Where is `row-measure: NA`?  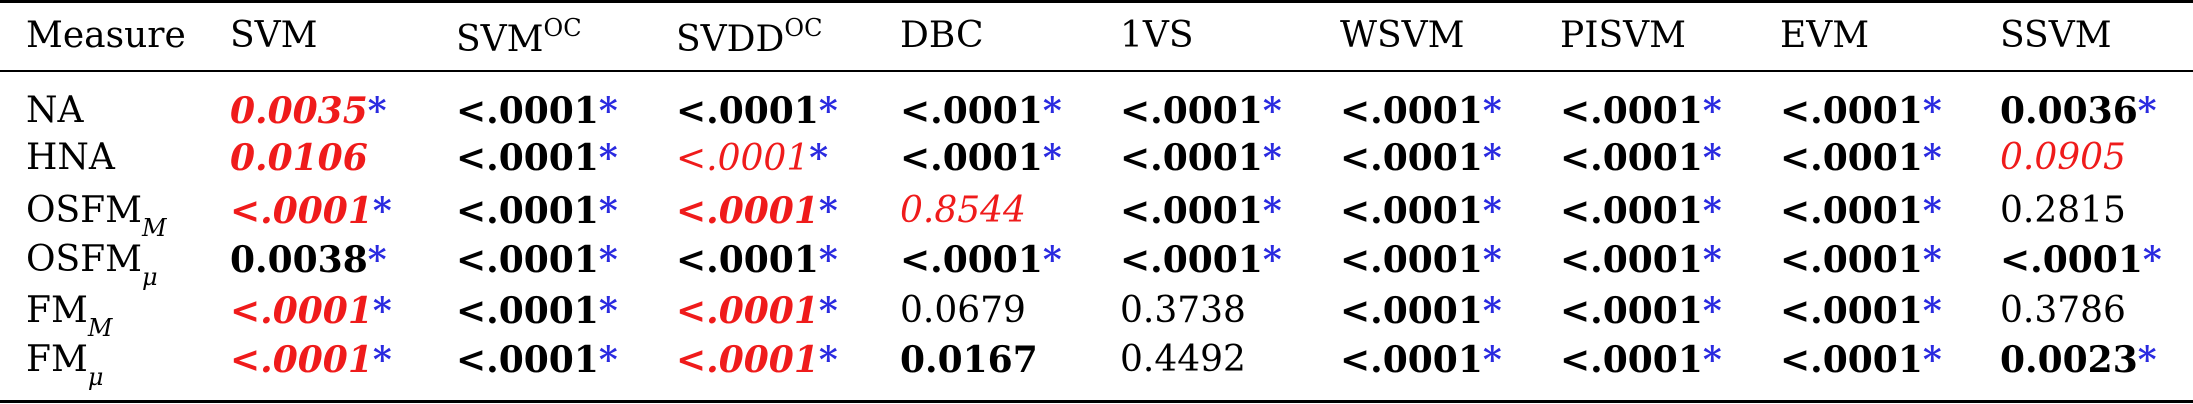 row-measure: NA is located at coordinates (55, 111).